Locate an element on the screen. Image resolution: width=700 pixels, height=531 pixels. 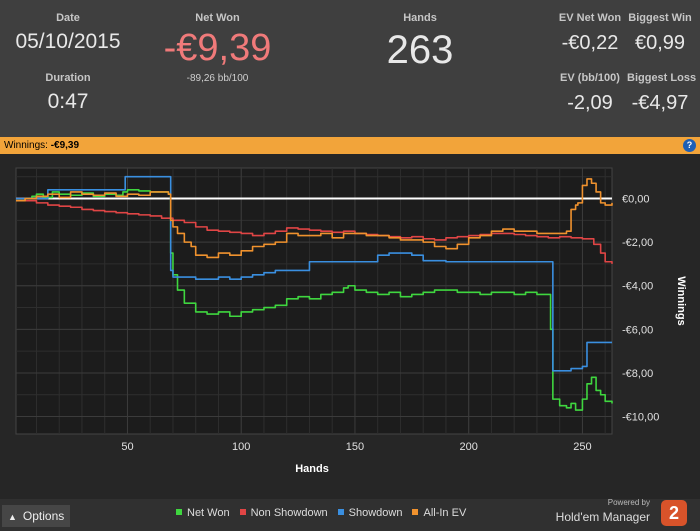
duration-label: Duration is located at coordinates (68, 78).